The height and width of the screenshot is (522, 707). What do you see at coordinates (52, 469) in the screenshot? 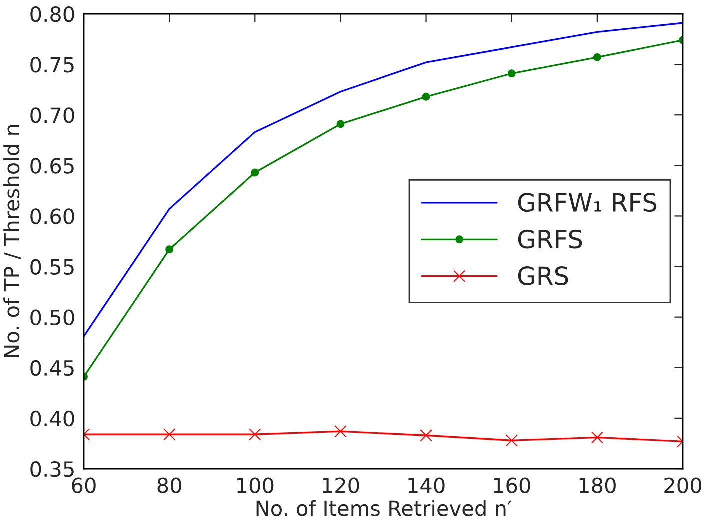
I see `y-tick-label: 0.35` at bounding box center [52, 469].